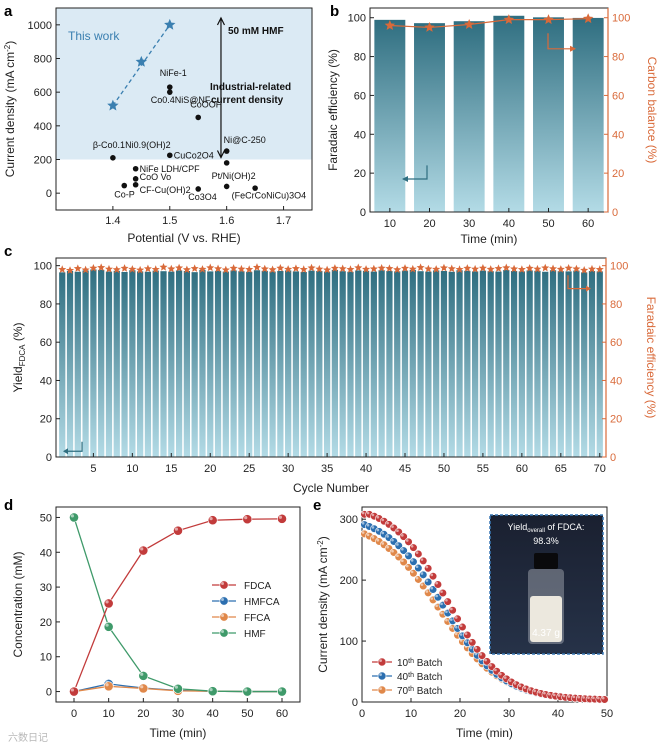  Describe the element at coordinates (206, 104) in the screenshot. I see `literature-label: CoOOH` at that location.